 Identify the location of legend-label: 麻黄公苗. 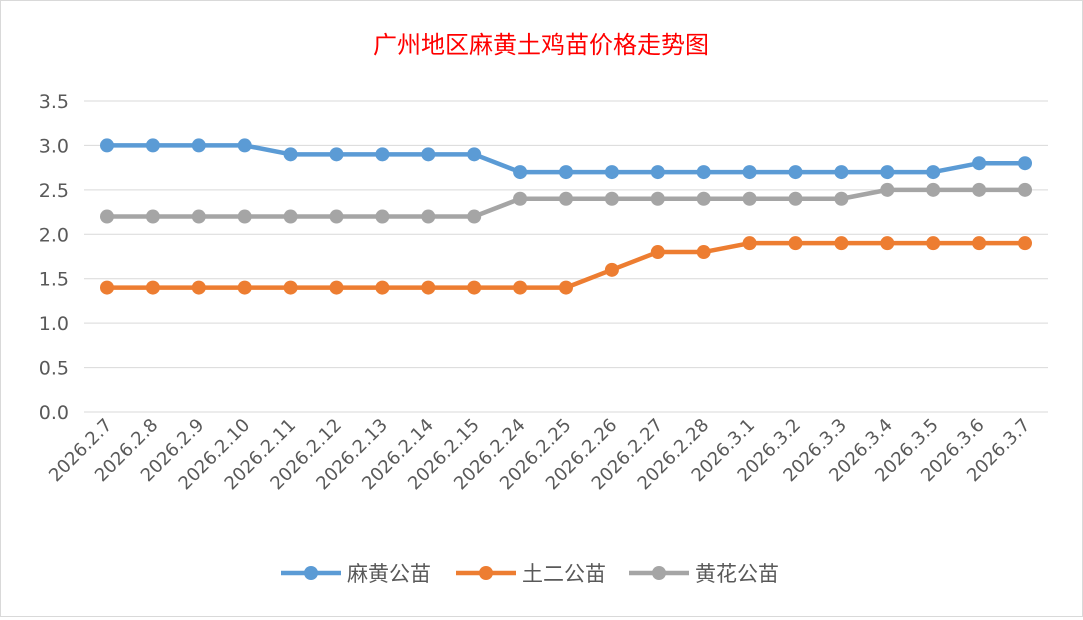
(389, 574).